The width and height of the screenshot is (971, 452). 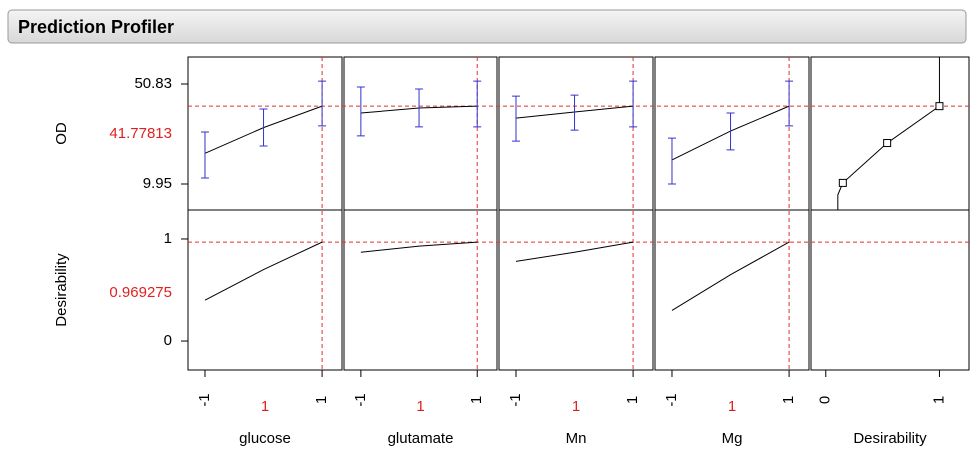 I want to click on y-tick-label: 50.83, so click(x=153, y=83).